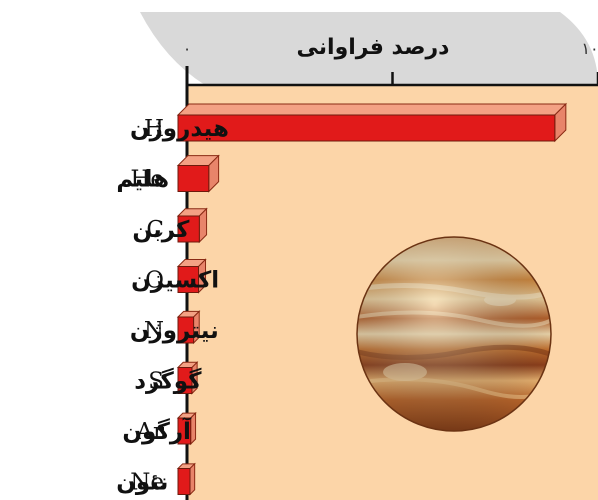  I want to click on header-band, so click(369, 48).